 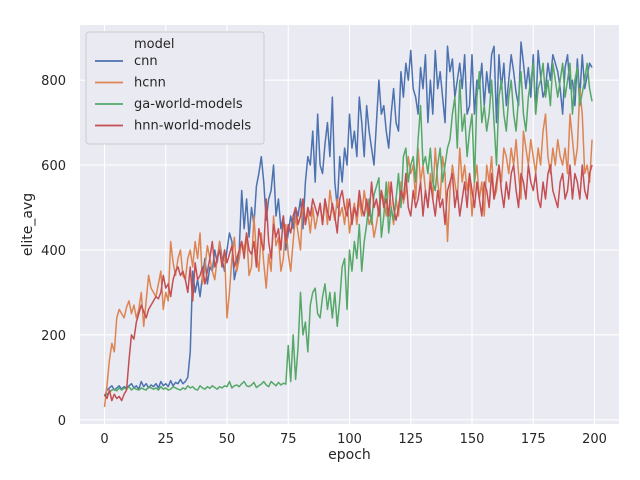 I want to click on legend-items: cnn hcnn ga-world-models hnn-world-models, so click(x=173, y=94).